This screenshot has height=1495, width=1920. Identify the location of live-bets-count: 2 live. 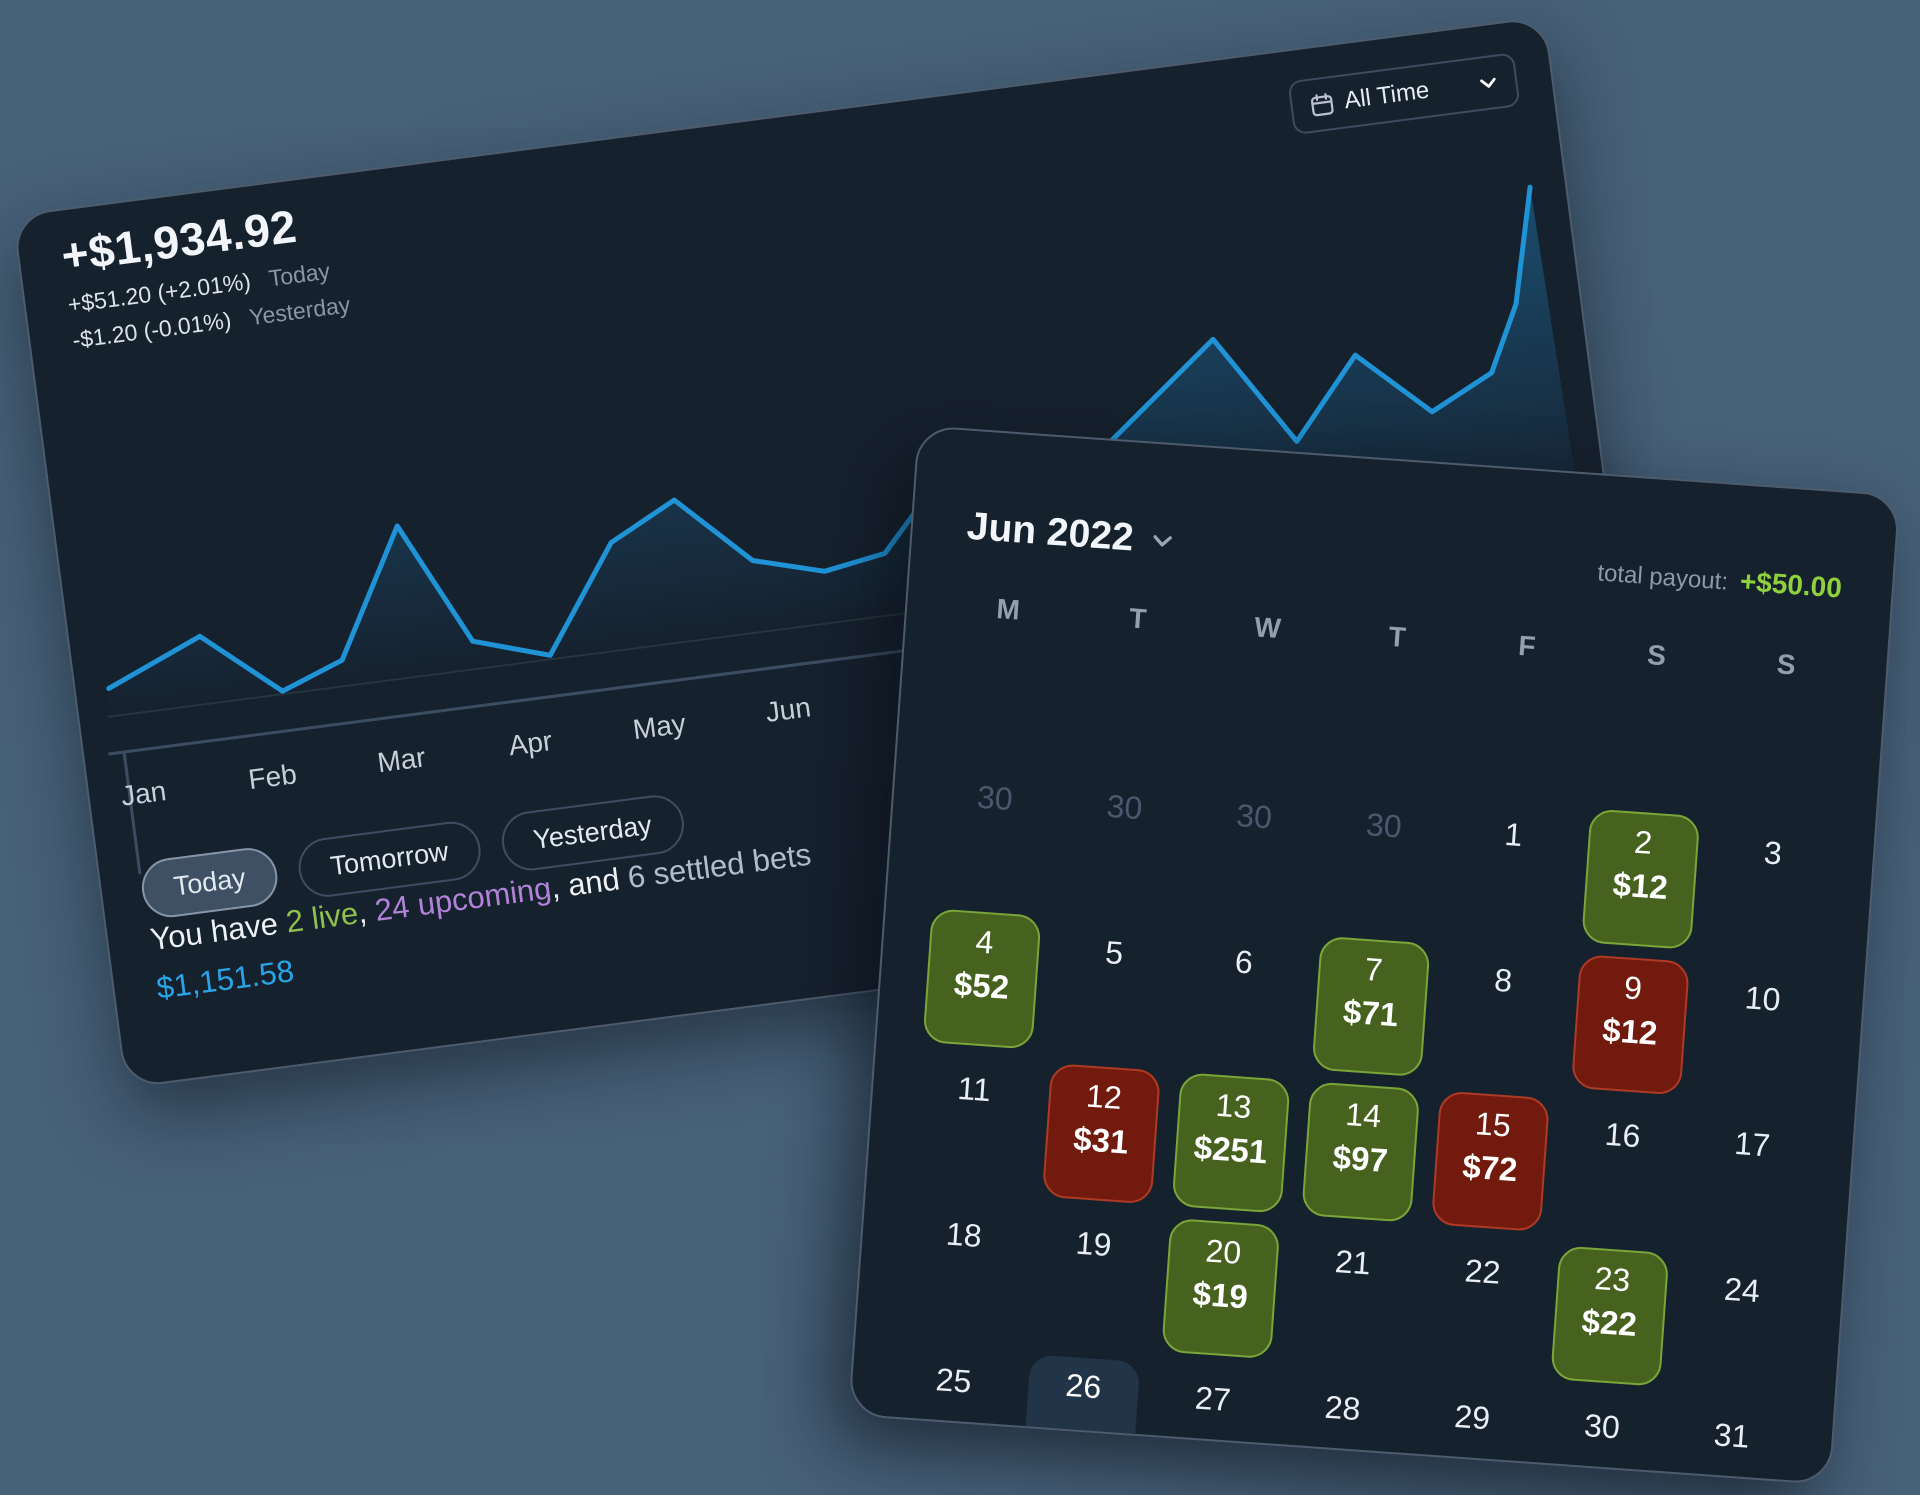
(322, 917).